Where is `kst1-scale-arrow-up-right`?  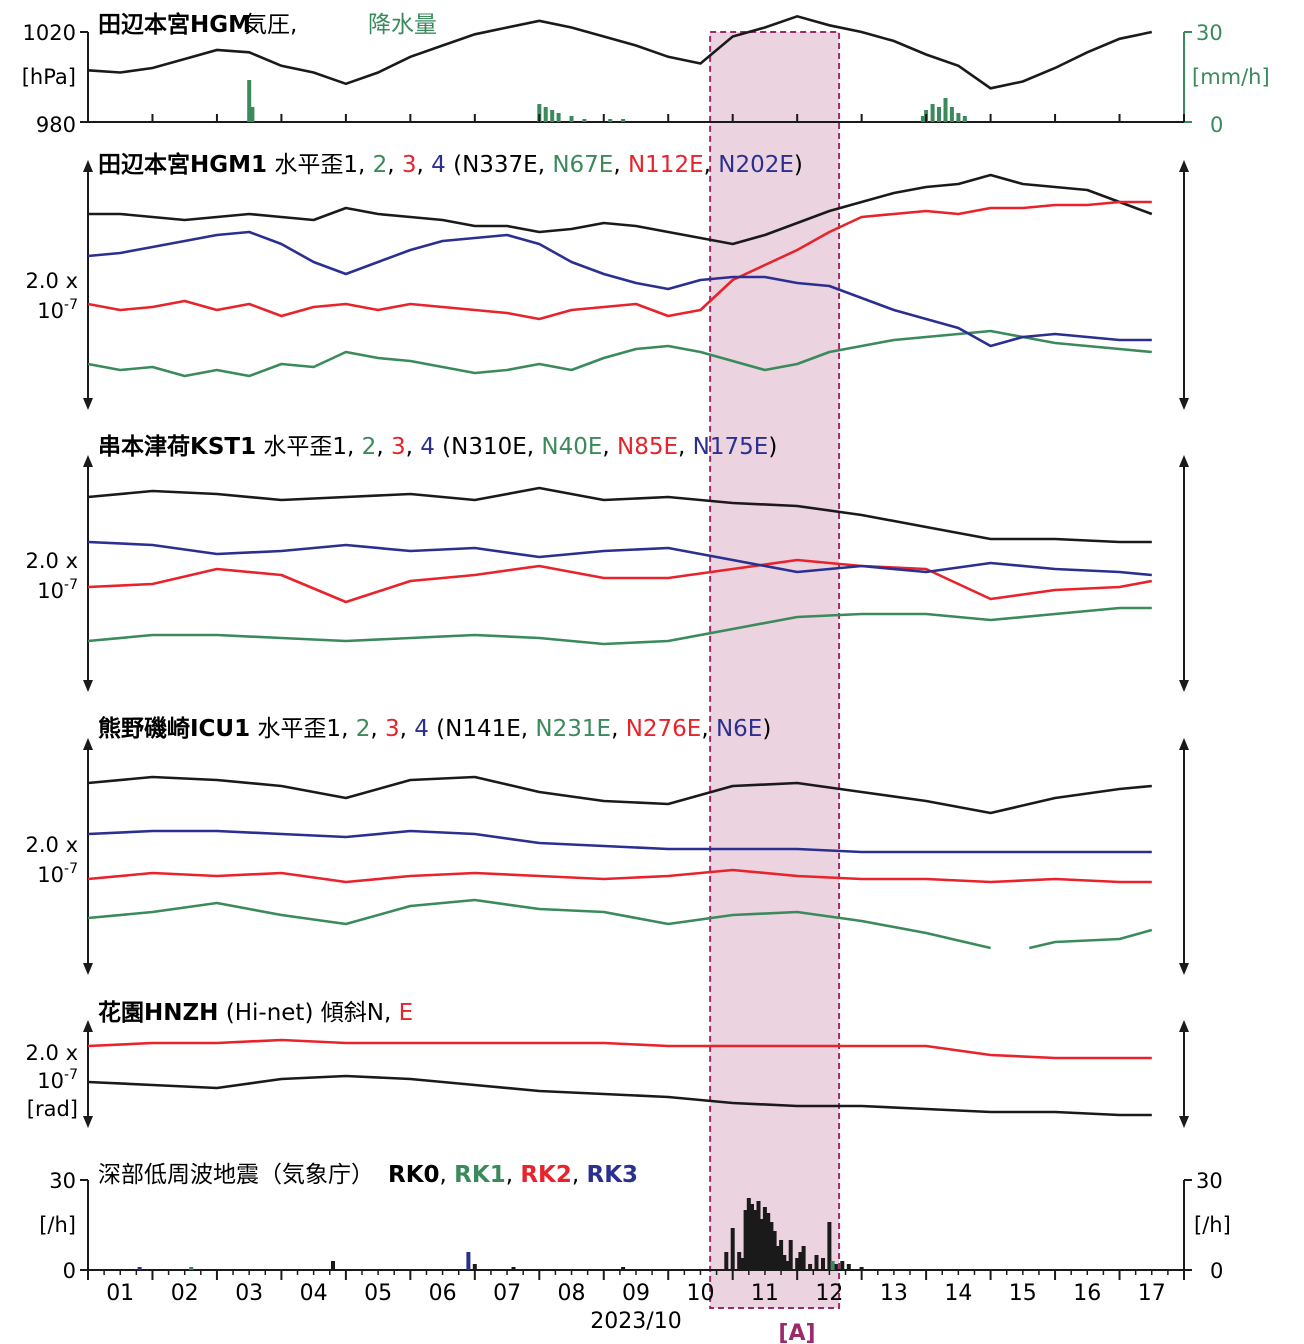 kst1-scale-arrow-up-right is located at coordinates (1184, 461).